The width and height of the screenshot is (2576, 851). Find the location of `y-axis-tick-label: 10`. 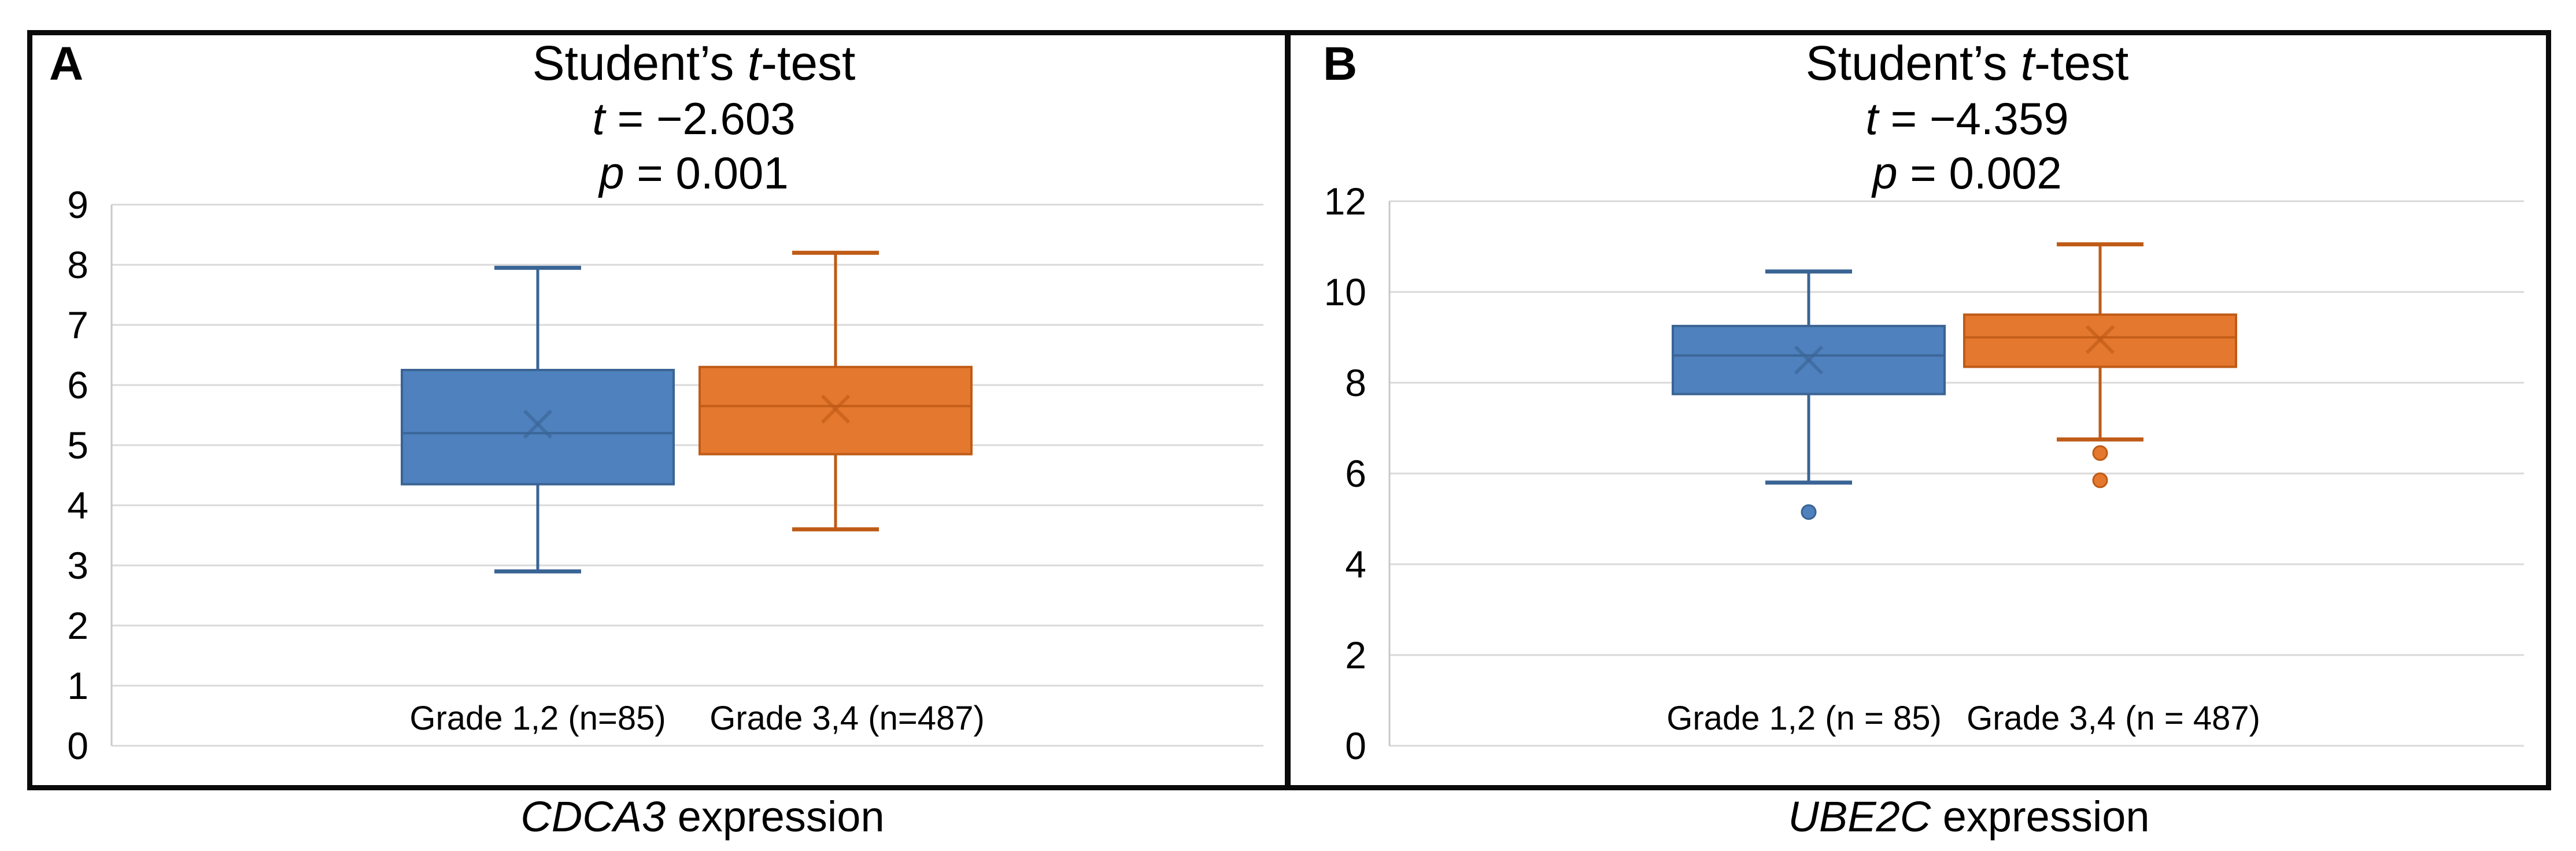

y-axis-tick-label: 10 is located at coordinates (1345, 292).